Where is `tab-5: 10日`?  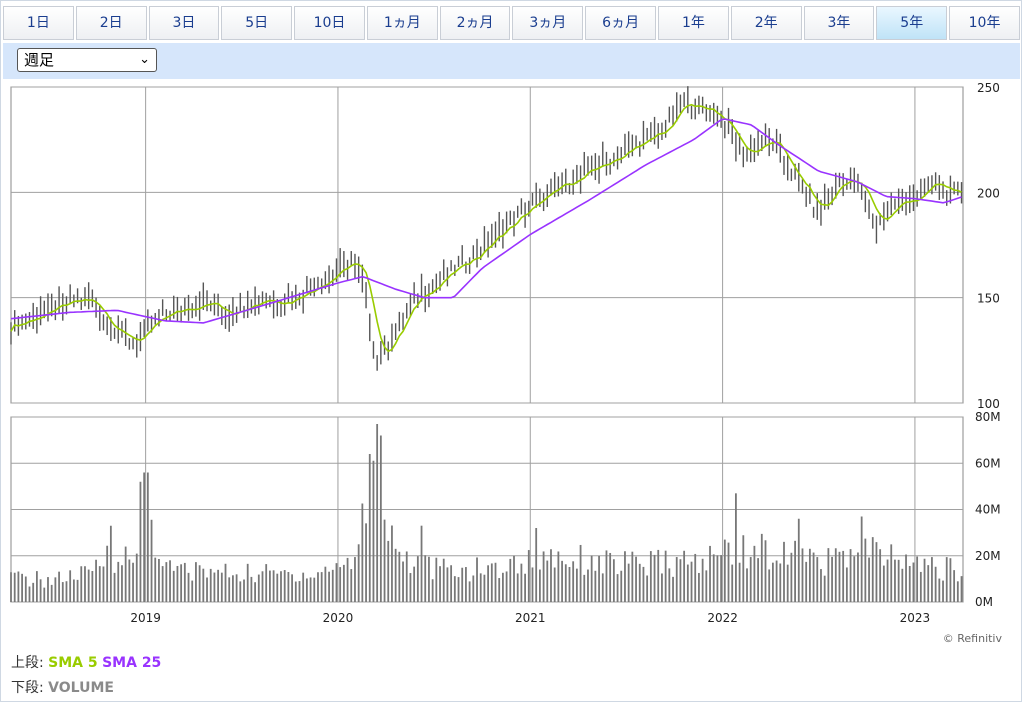 tab-5: 10日 is located at coordinates (329, 23).